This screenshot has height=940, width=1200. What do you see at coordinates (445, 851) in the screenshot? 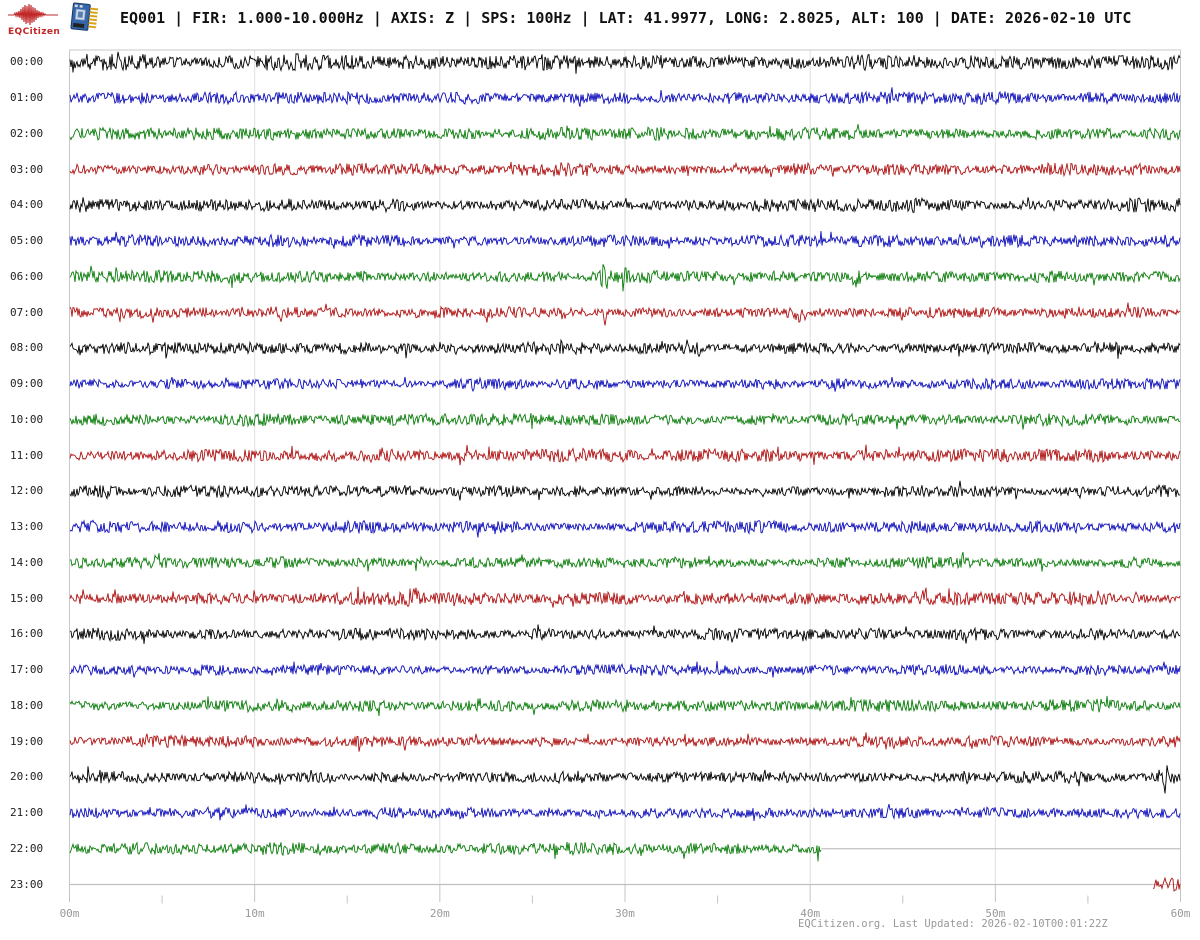
I see `trace-22:00` at bounding box center [445, 851].